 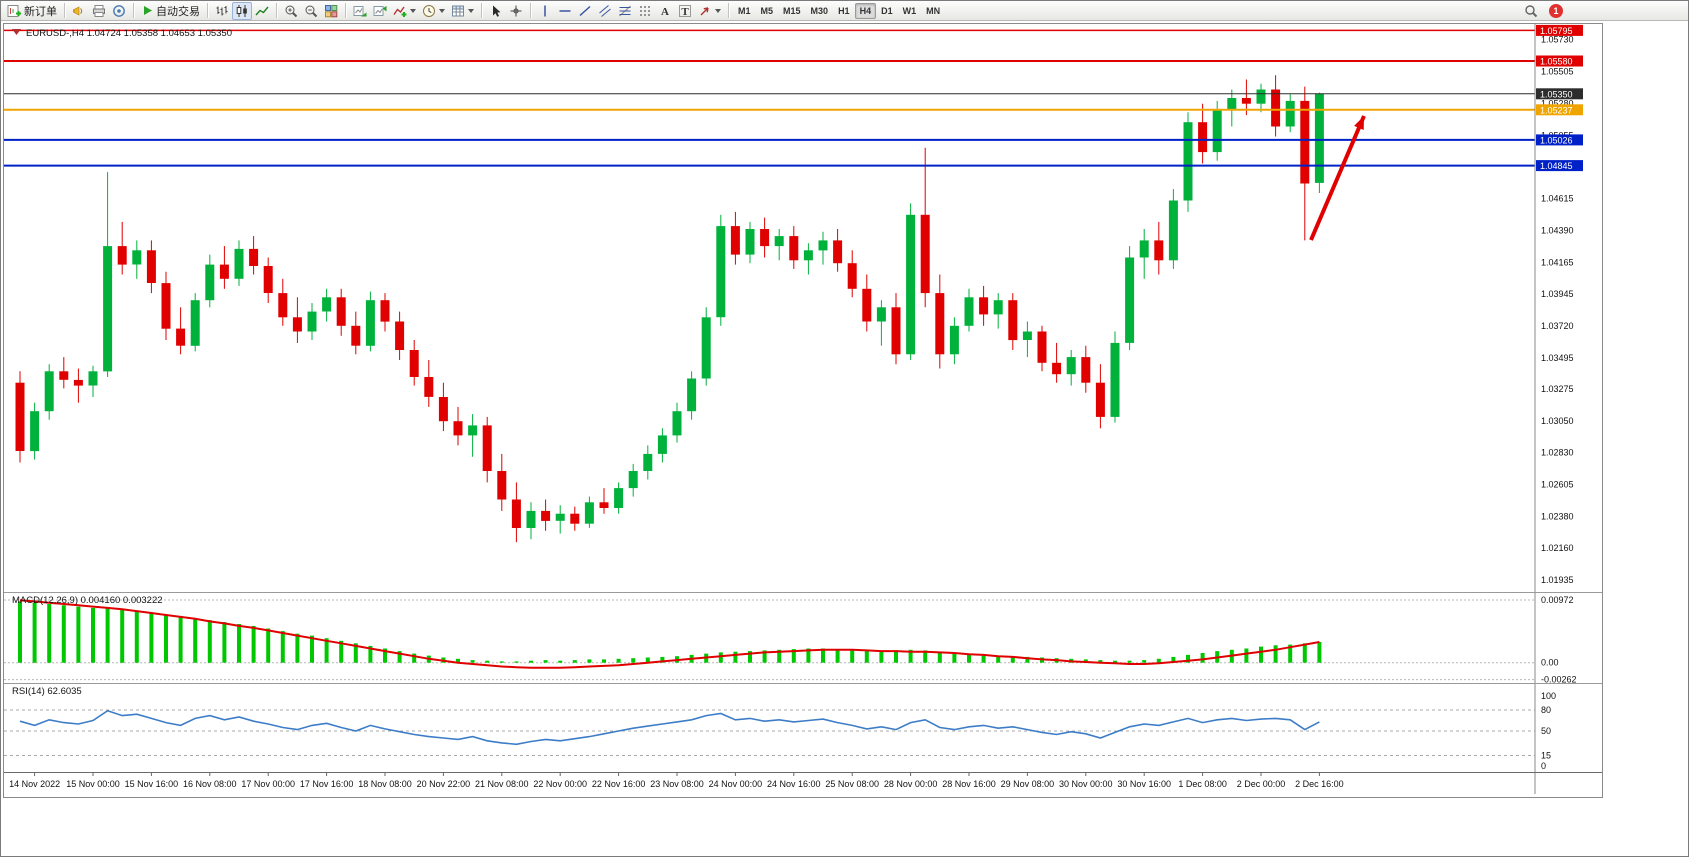 I want to click on channel-button, so click(x=605, y=11).